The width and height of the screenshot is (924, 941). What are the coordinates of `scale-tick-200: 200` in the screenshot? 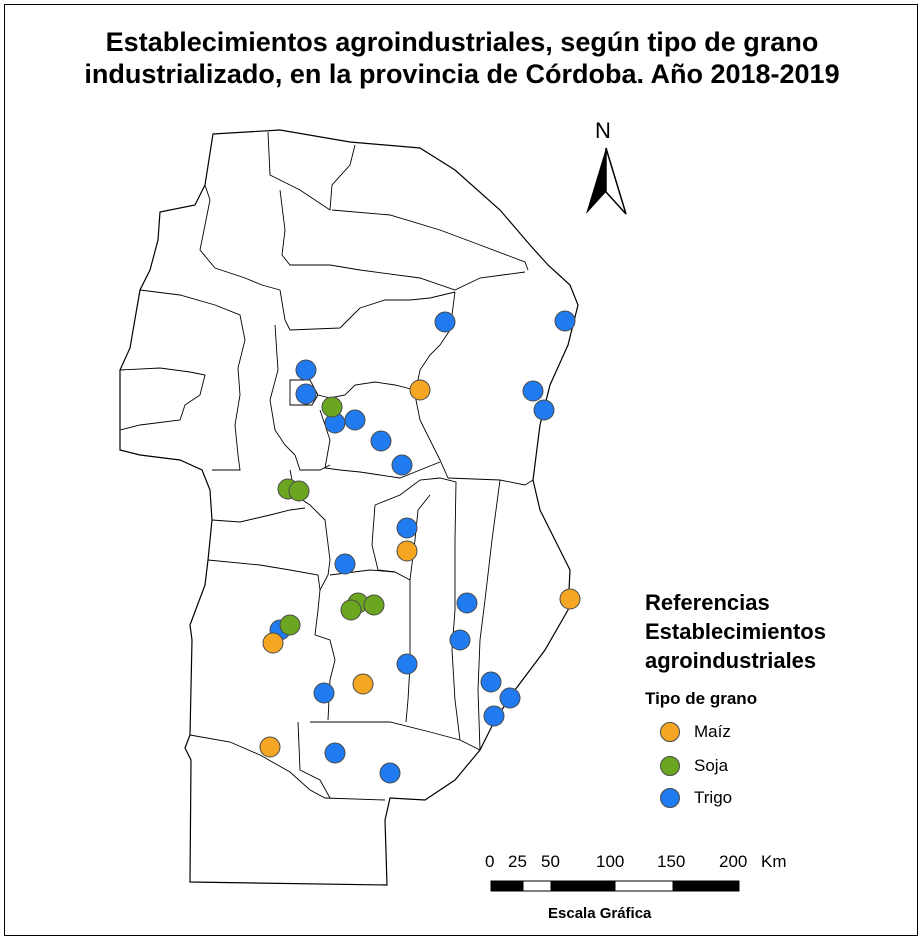 It's located at (733, 861).